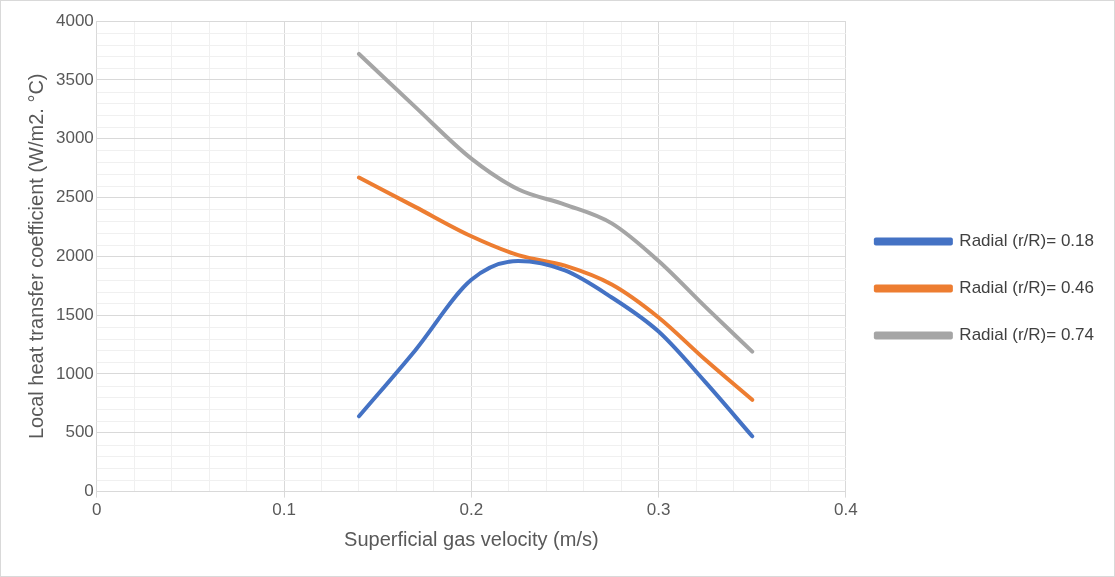 The height and width of the screenshot is (577, 1115). What do you see at coordinates (74, 20) in the screenshot?
I see `y-tick-label: 4000` at bounding box center [74, 20].